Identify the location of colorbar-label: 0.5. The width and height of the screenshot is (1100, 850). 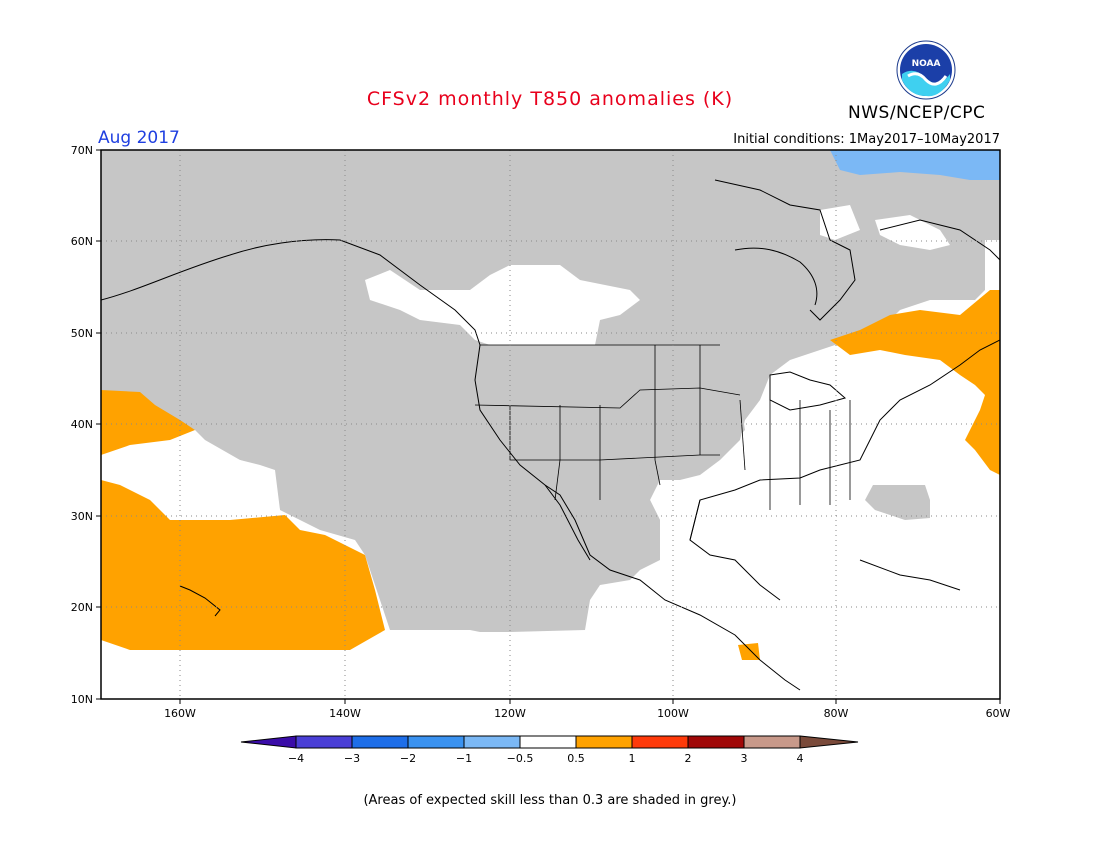
(576, 758).